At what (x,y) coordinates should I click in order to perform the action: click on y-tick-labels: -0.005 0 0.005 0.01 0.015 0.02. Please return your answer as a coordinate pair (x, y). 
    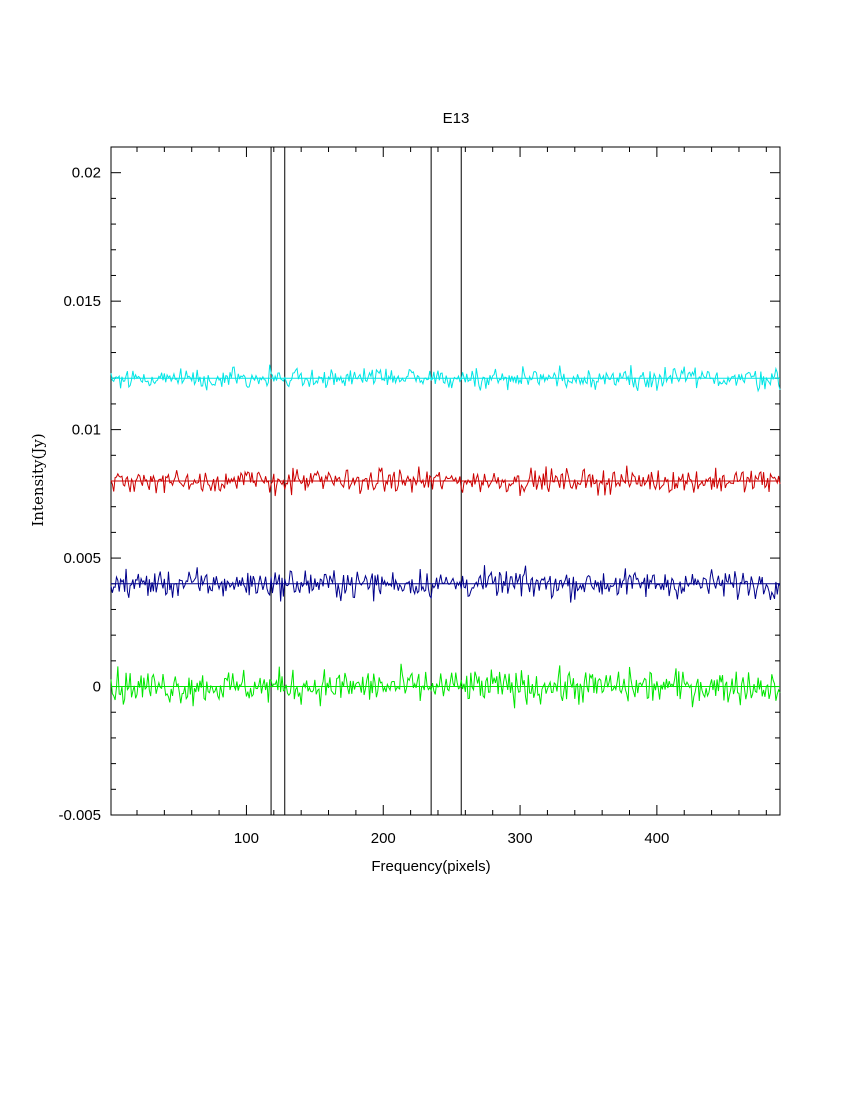
    Looking at the image, I should click on (79, 494).